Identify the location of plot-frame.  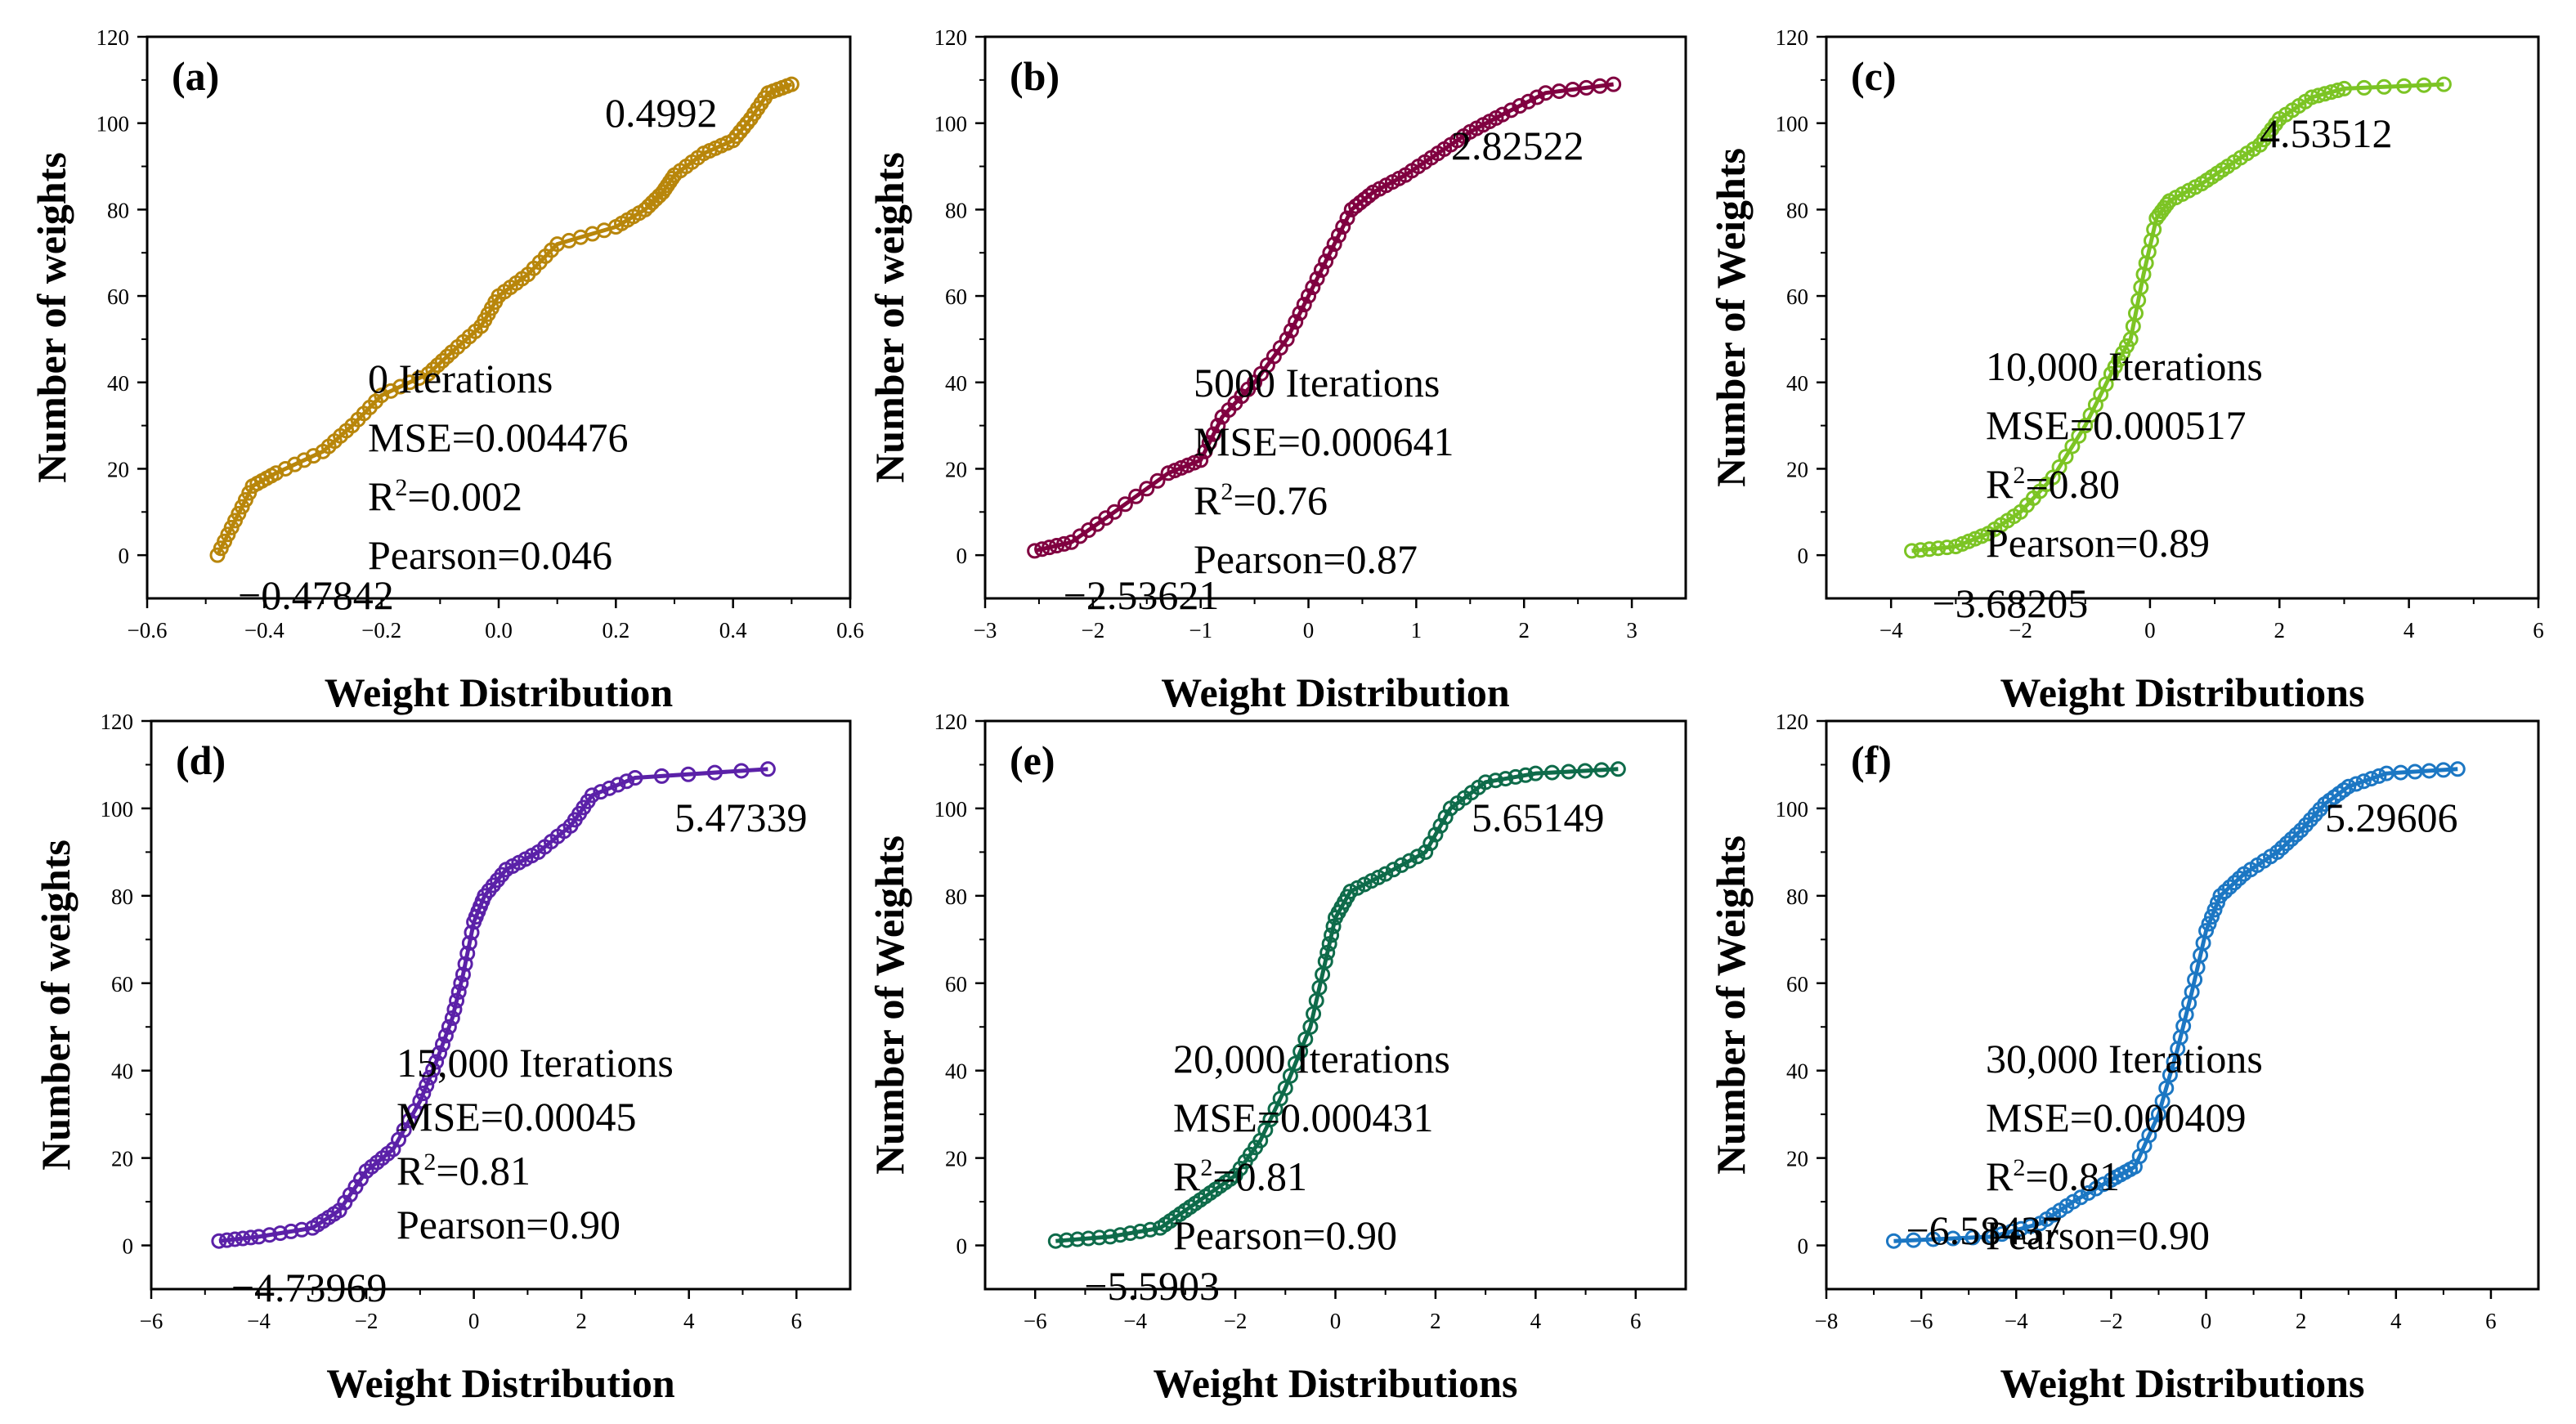
(1335, 317).